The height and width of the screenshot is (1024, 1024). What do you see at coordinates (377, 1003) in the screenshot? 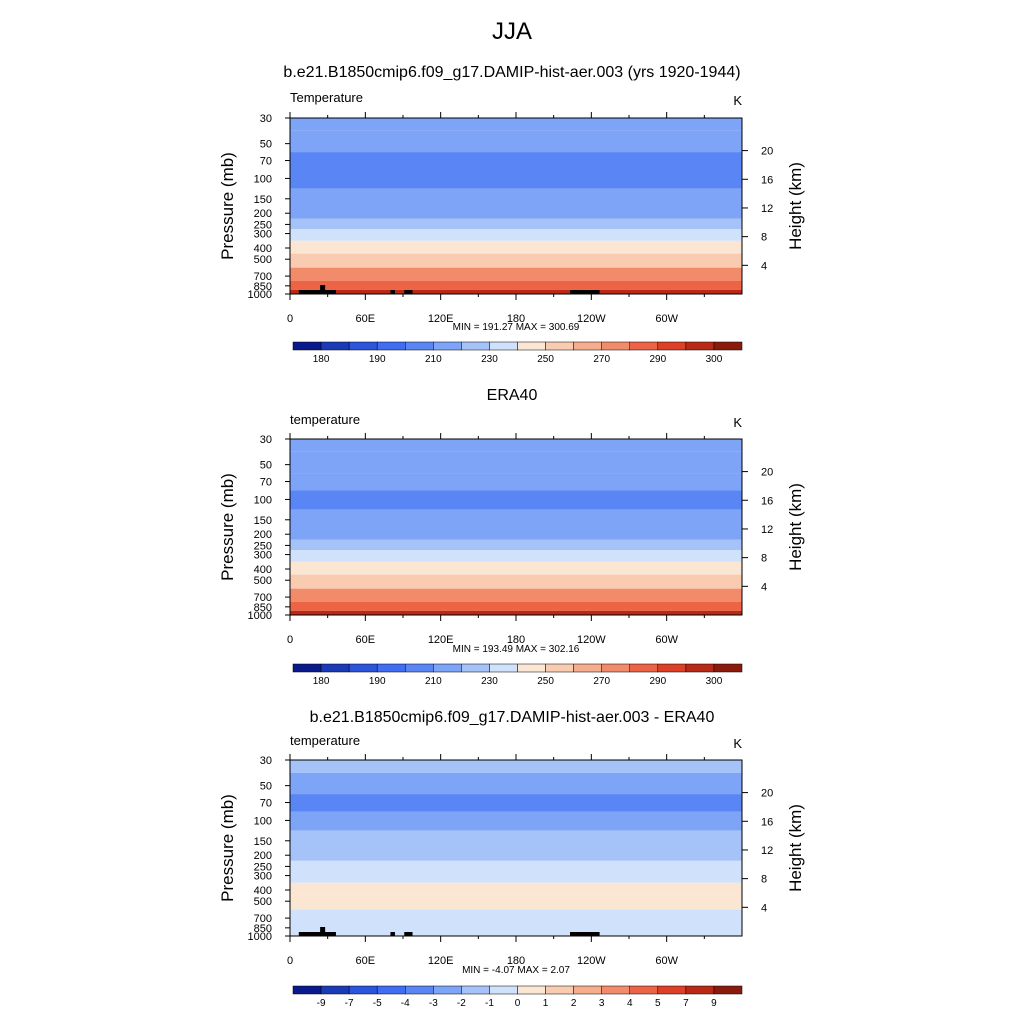
I see `colorbar-label: -5` at bounding box center [377, 1003].